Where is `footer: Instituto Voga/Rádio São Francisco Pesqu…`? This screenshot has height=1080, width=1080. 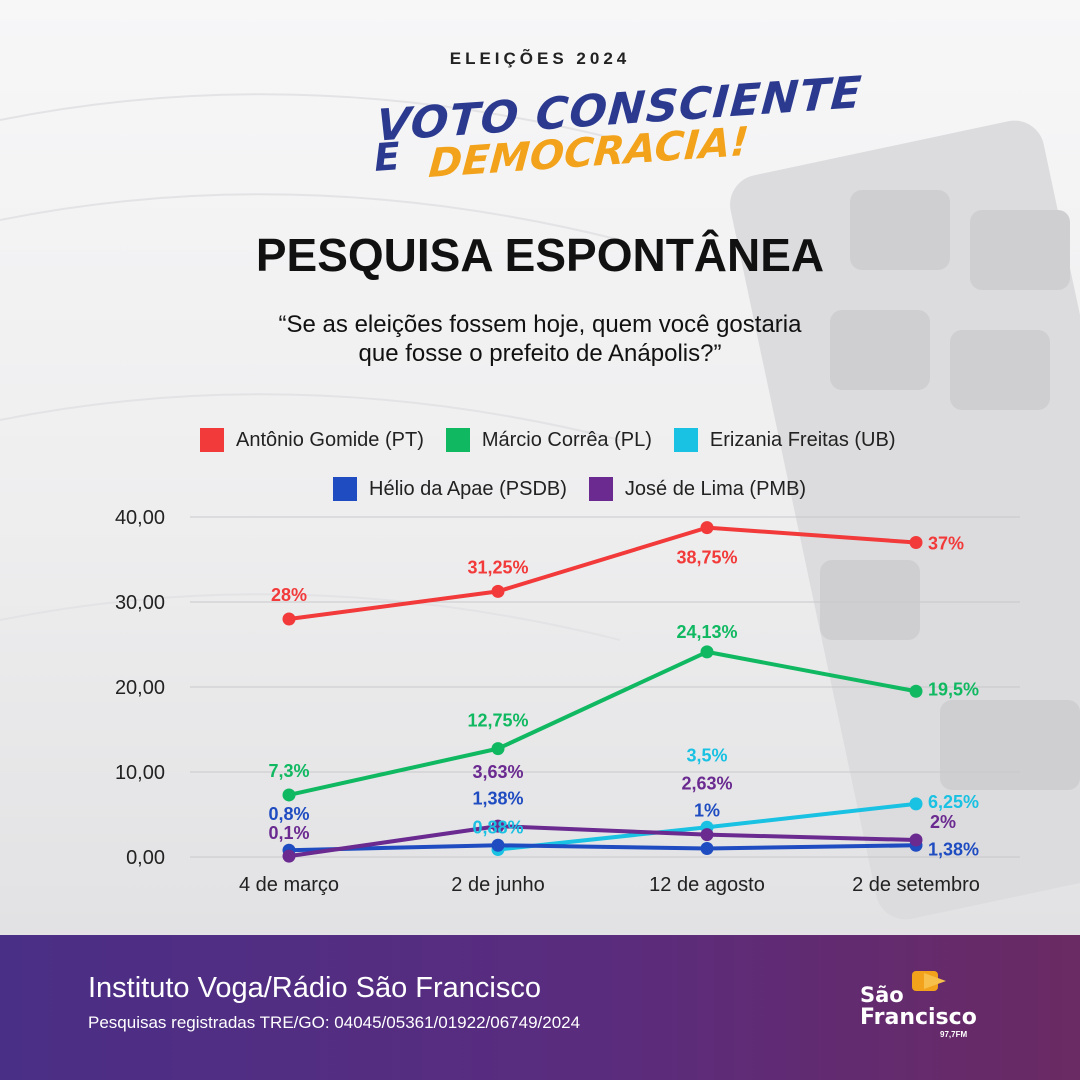 footer: Instituto Voga/Rádio São Francisco Pesqu… is located at coordinates (540, 1007).